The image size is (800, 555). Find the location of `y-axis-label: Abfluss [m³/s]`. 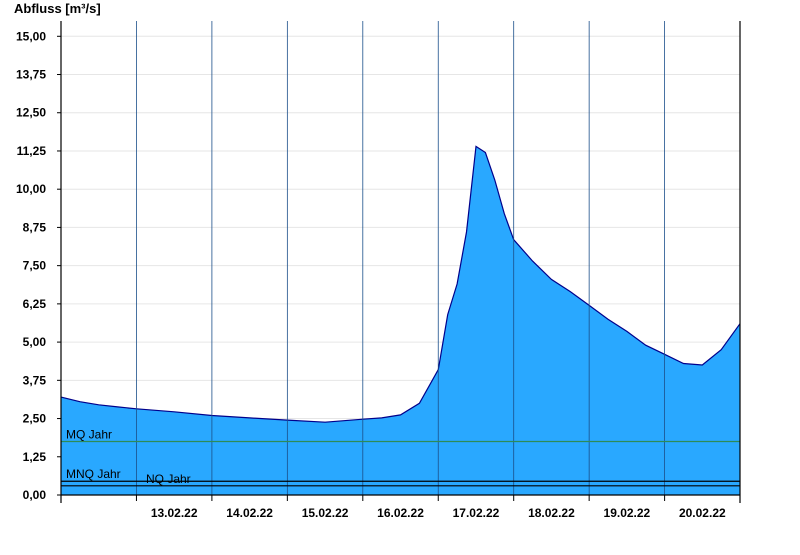

y-axis-label: Abfluss [m³/s] is located at coordinates (57, 8).